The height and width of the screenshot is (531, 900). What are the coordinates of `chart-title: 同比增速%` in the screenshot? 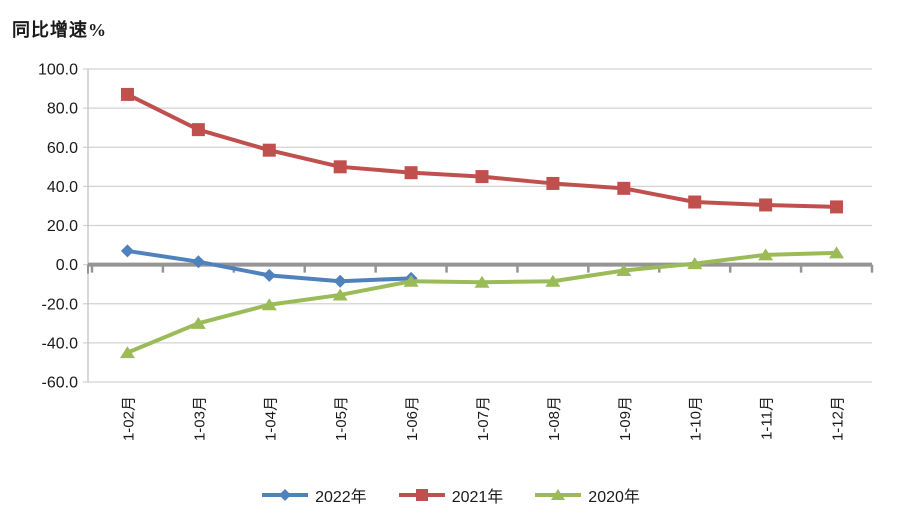 It's located at (59, 30).